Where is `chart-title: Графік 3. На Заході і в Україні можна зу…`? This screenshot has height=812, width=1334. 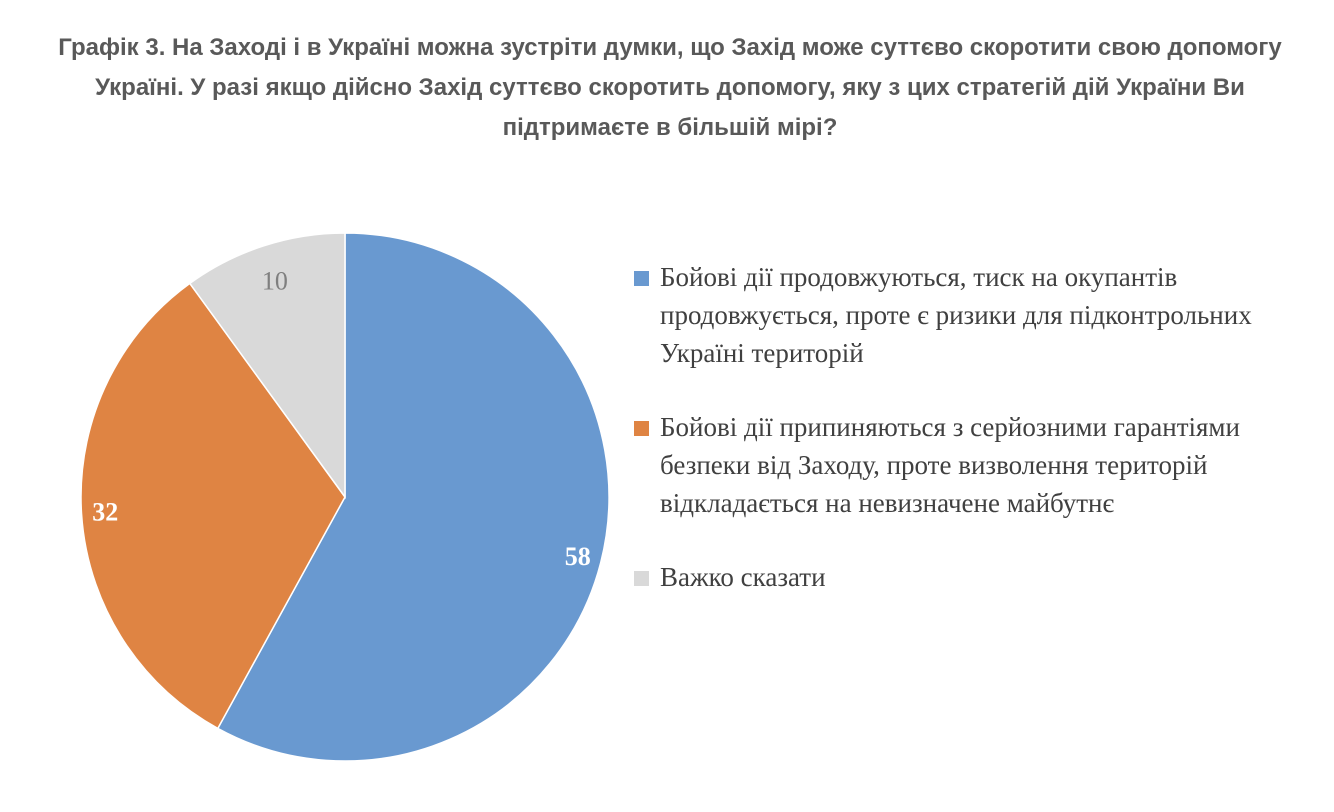
chart-title: Графік 3. На Заході і в Україні можна зу… is located at coordinates (670, 87).